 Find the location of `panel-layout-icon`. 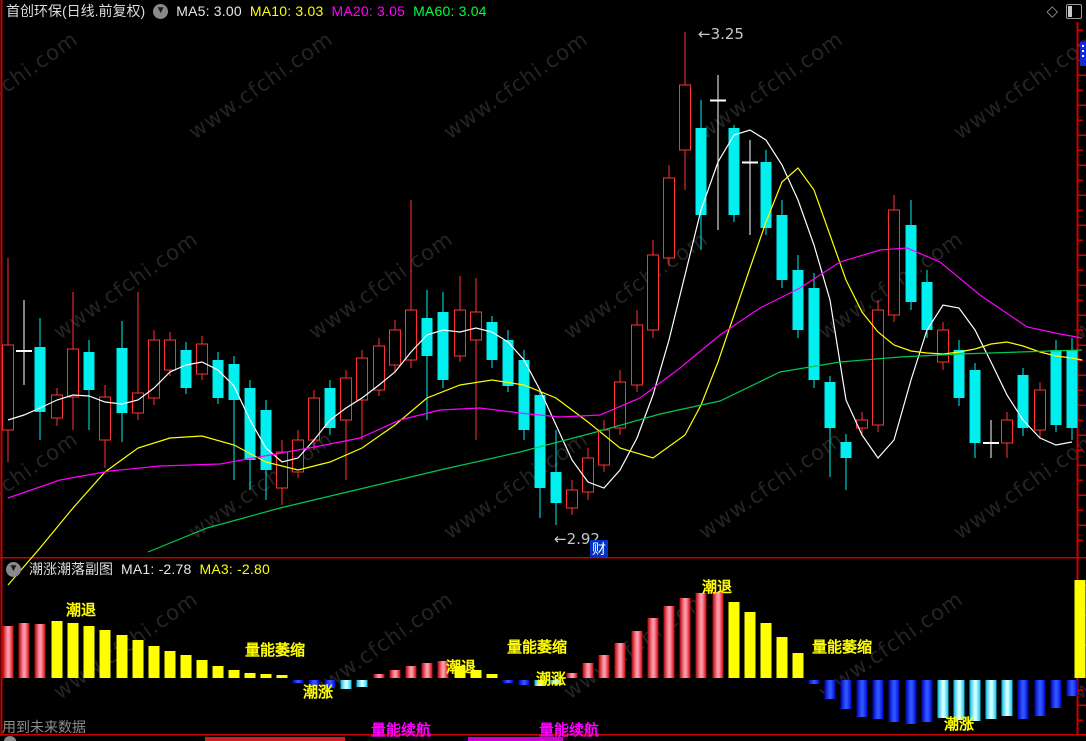

panel-layout-icon is located at coordinates (1074, 11).